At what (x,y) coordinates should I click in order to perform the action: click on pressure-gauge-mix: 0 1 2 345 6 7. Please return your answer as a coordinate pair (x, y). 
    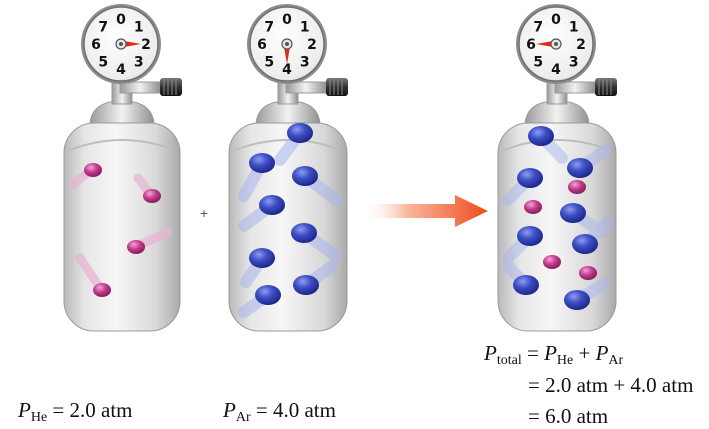
    Looking at the image, I should click on (556, 44).